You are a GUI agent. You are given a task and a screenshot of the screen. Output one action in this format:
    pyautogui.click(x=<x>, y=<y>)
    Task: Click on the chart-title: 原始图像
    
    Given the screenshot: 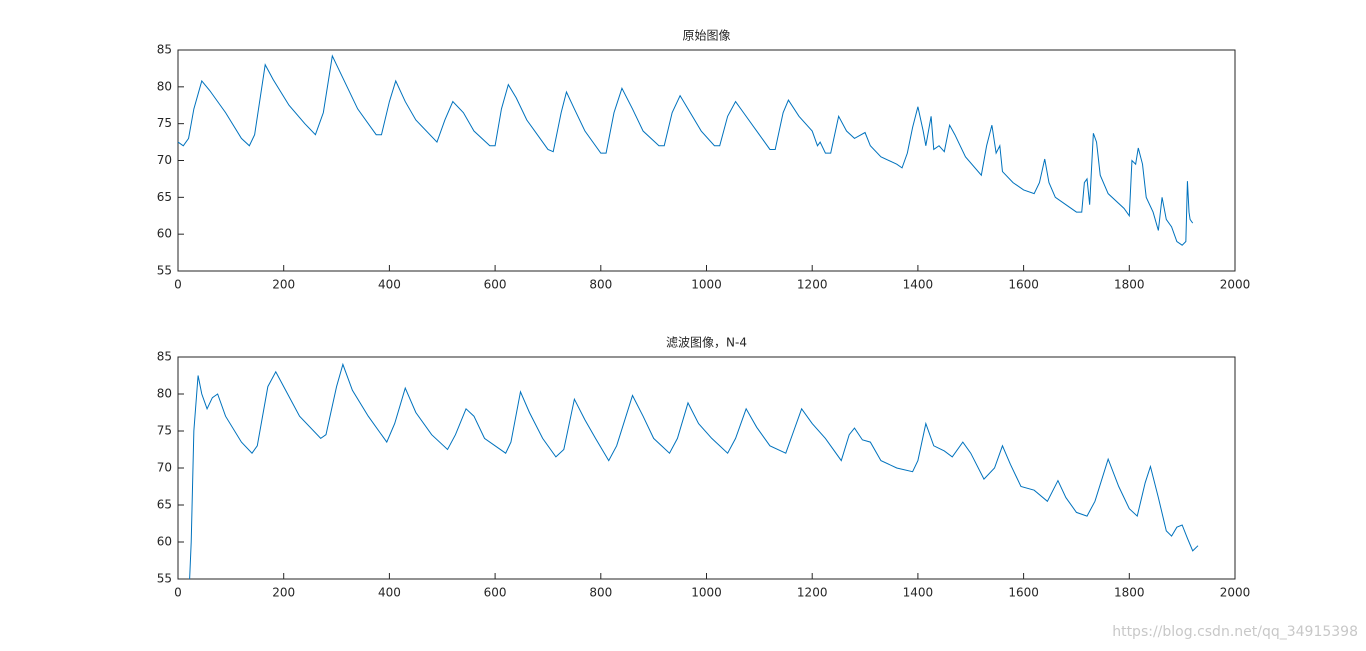 What is the action you would take?
    pyautogui.click(x=706, y=36)
    